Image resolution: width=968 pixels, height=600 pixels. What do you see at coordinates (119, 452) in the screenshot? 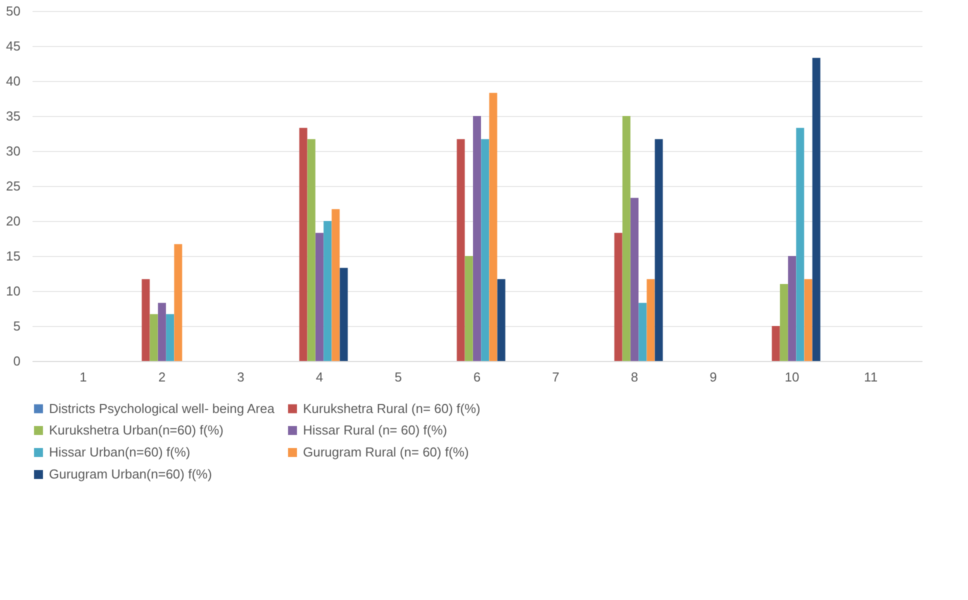
I see `legend-label: Hissar Urban(n=60) f(%)` at bounding box center [119, 452].